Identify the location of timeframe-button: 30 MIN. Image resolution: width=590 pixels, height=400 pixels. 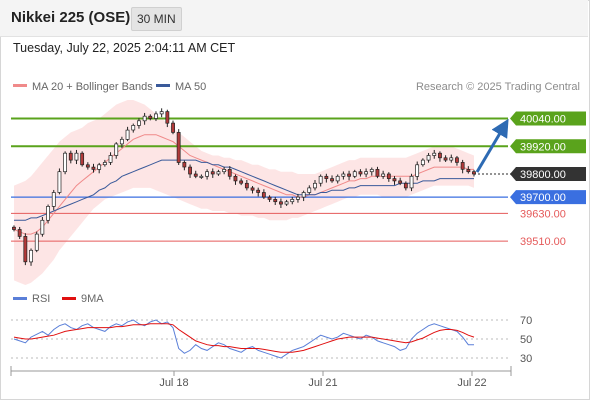
(156, 19).